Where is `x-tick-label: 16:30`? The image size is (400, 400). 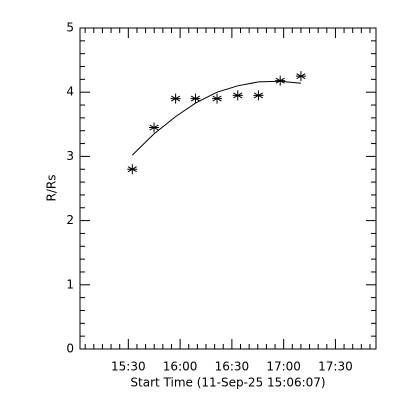 x-tick-label: 16:30 is located at coordinates (232, 367).